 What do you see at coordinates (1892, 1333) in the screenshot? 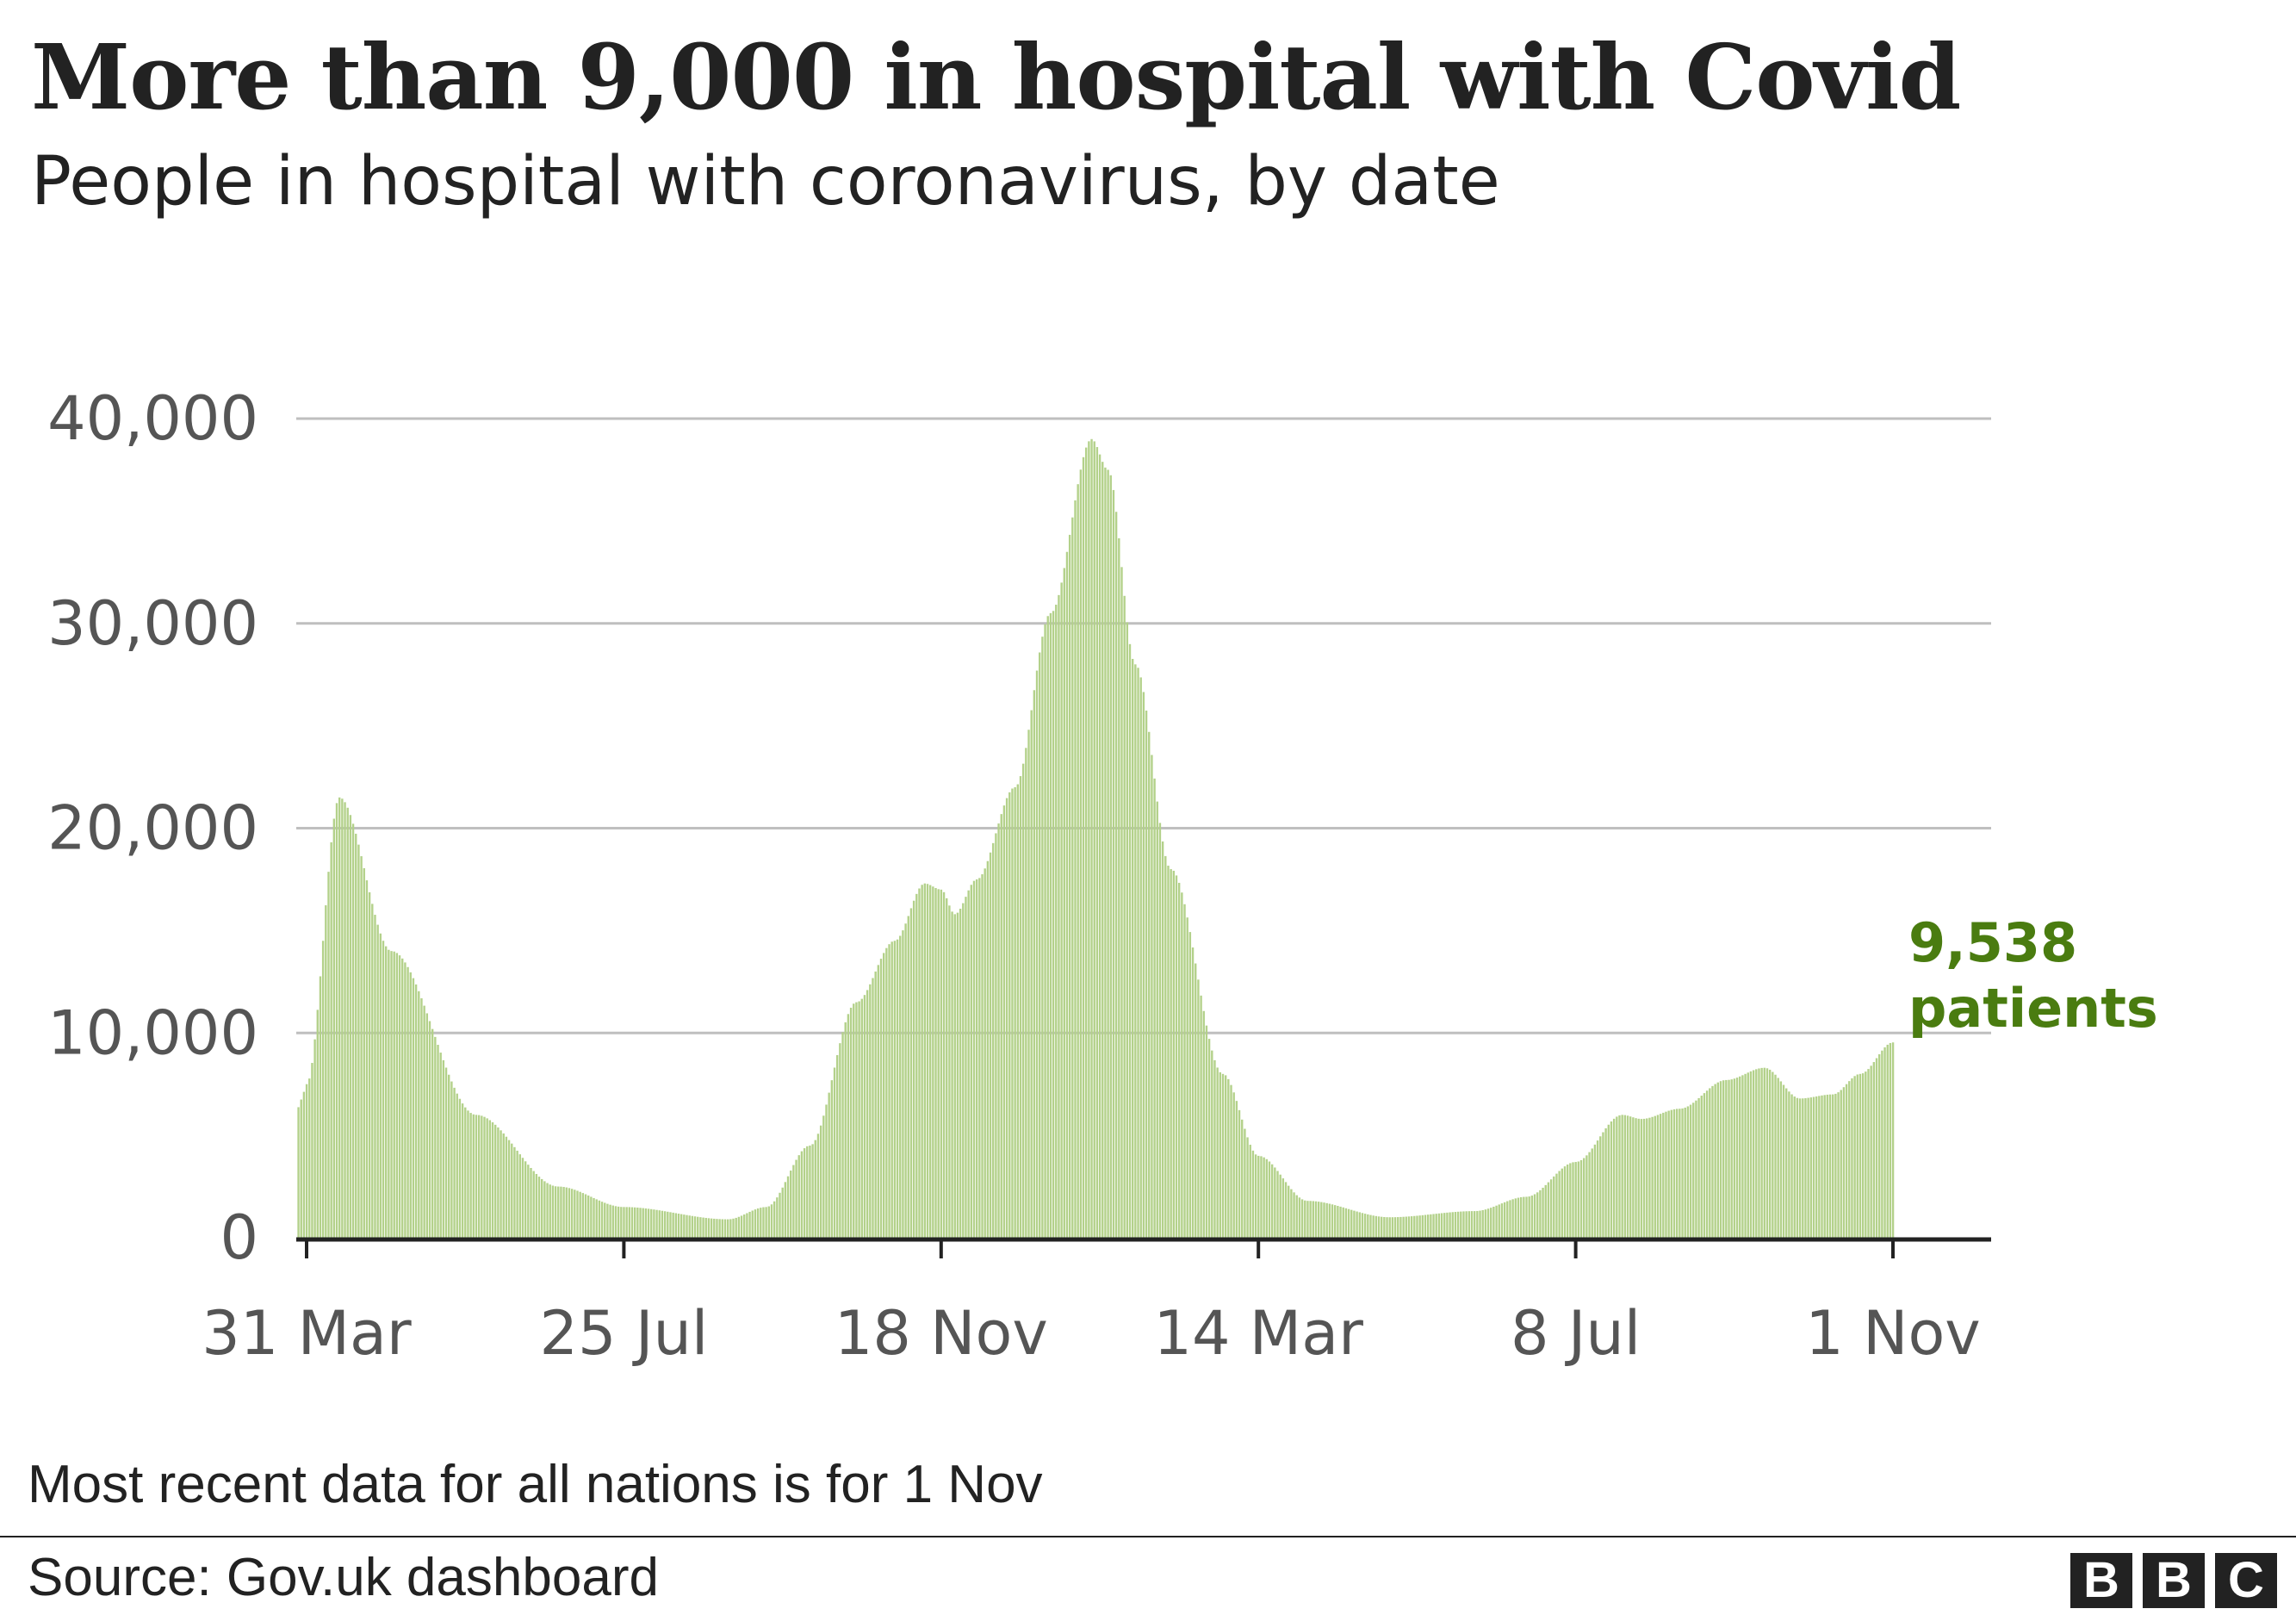
I see `x-tick-label: 1 Nov` at bounding box center [1892, 1333].